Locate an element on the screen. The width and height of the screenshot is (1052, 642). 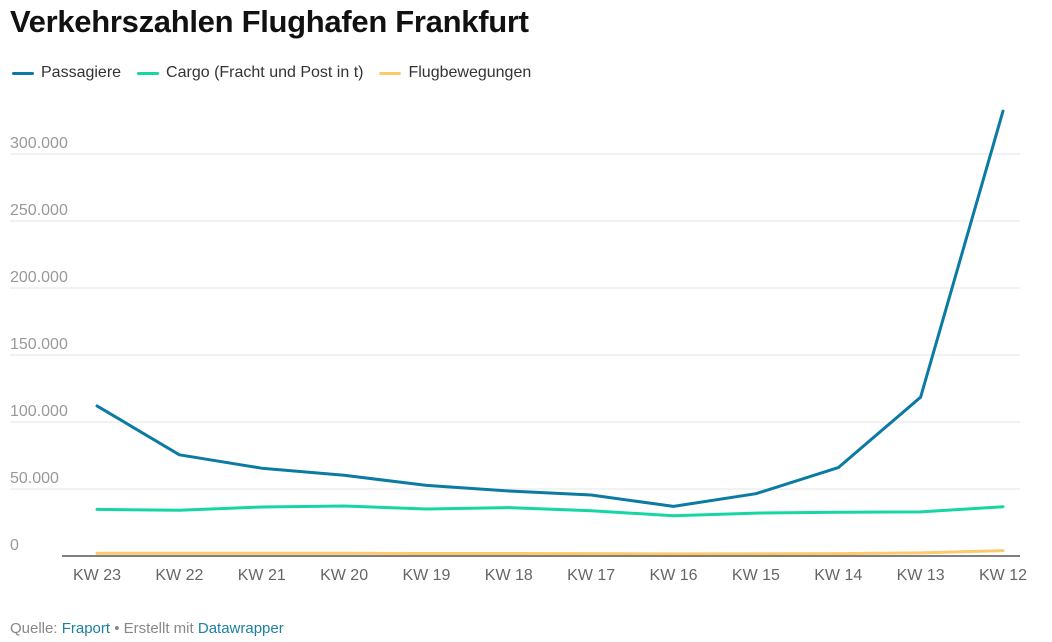
legend-swatch-flugbewegungen is located at coordinates (390, 73).